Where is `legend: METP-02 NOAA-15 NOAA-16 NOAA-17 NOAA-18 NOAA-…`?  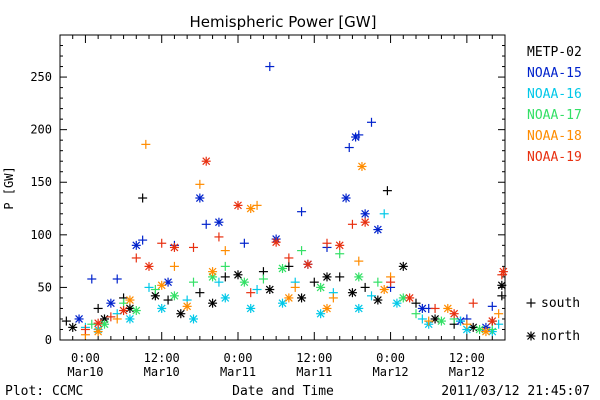
legend: METP-02 NOAA-15 NOAA-16 NOAA-17 NOAA-18 NOAA-… is located at coordinates (554, 105).